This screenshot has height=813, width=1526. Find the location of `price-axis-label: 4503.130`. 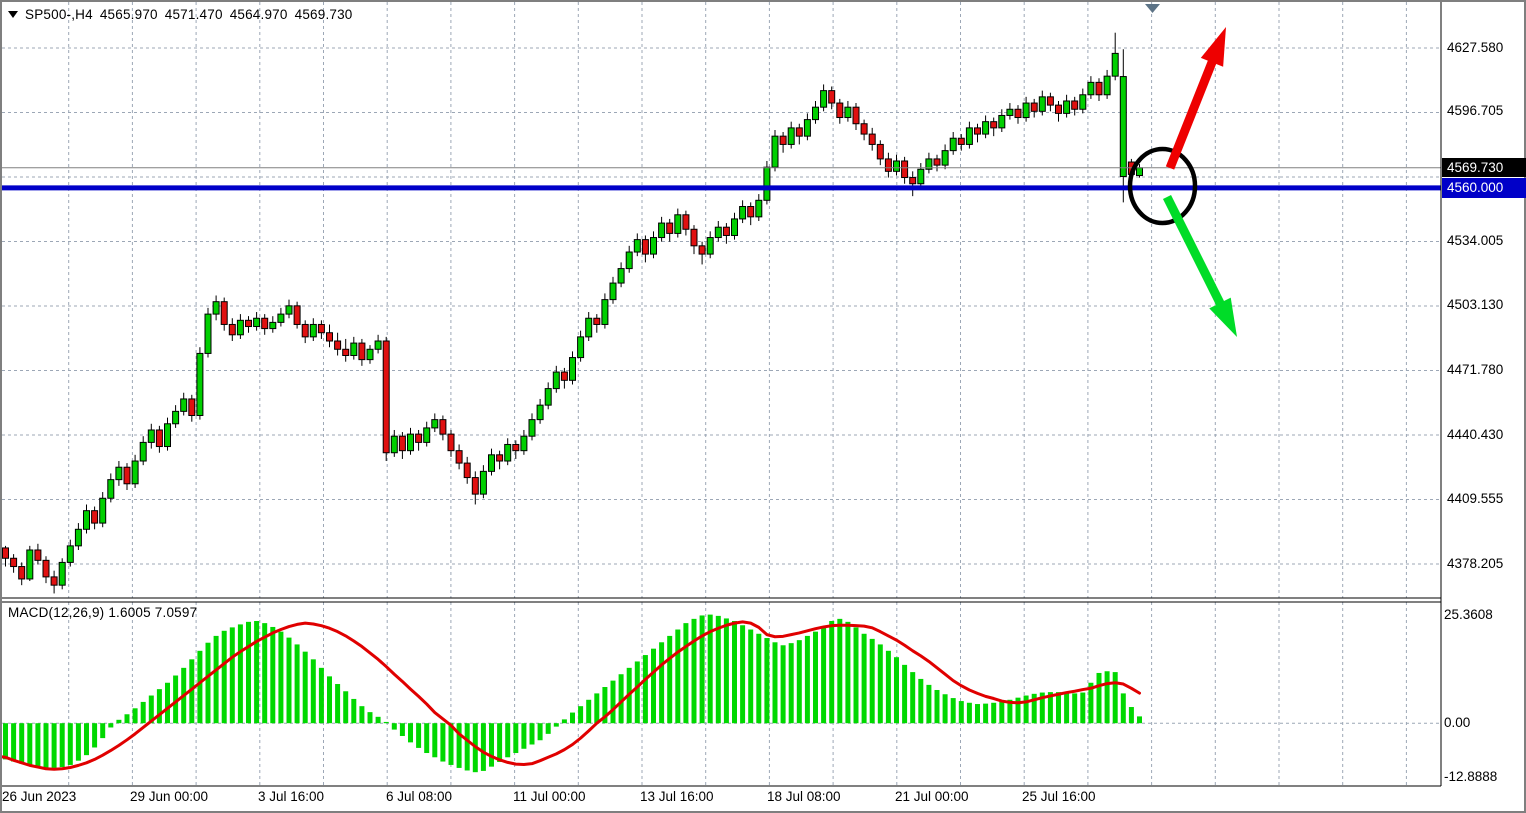

price-axis-label: 4503.130 is located at coordinates (1475, 305).